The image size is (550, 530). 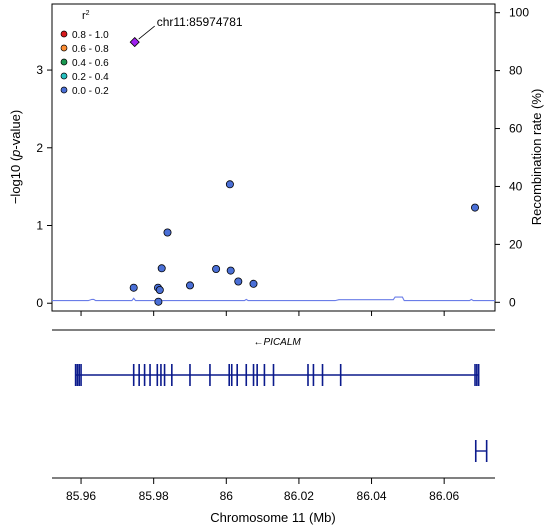 I want to click on lead-snp-label: chr11:85974781, so click(x=200, y=22).